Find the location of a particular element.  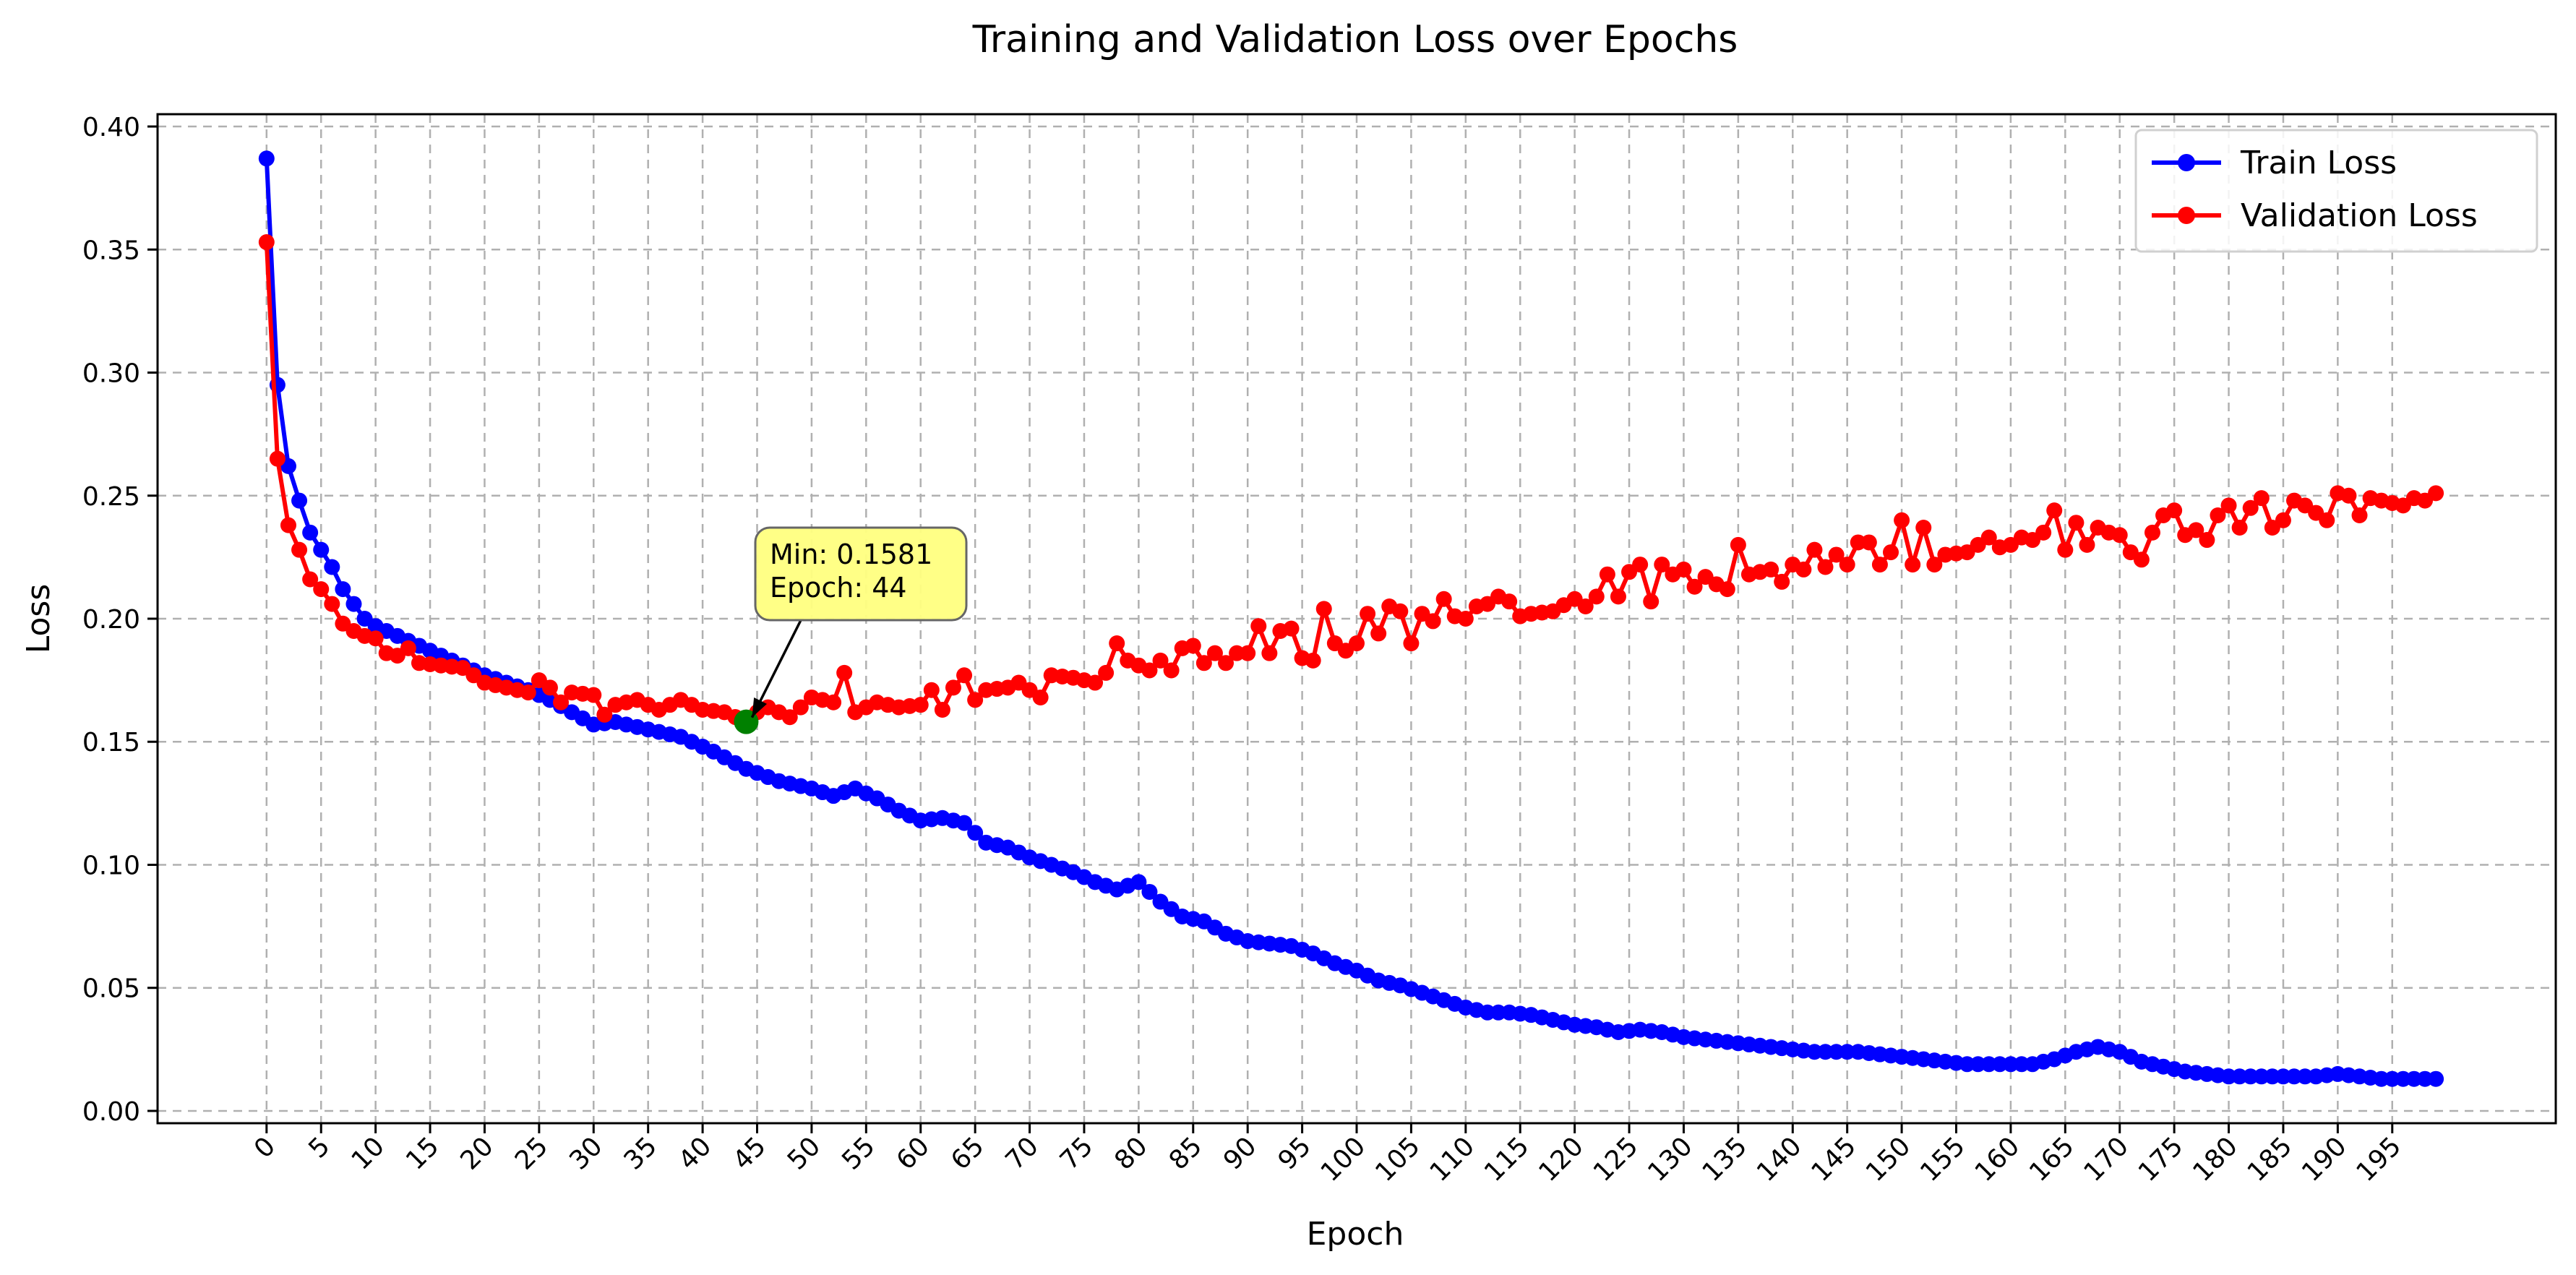

x-tick-label: 20 is located at coordinates (477, 1153).